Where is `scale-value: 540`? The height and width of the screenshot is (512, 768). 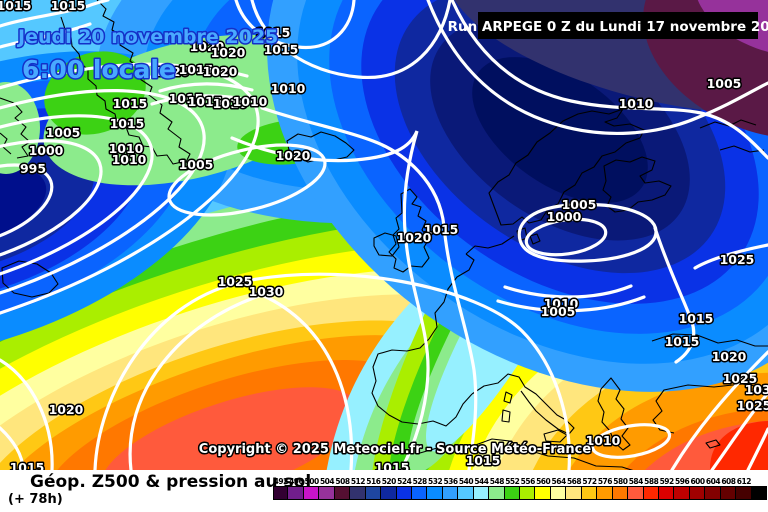
scale-value: 540 is located at coordinates (466, 481).